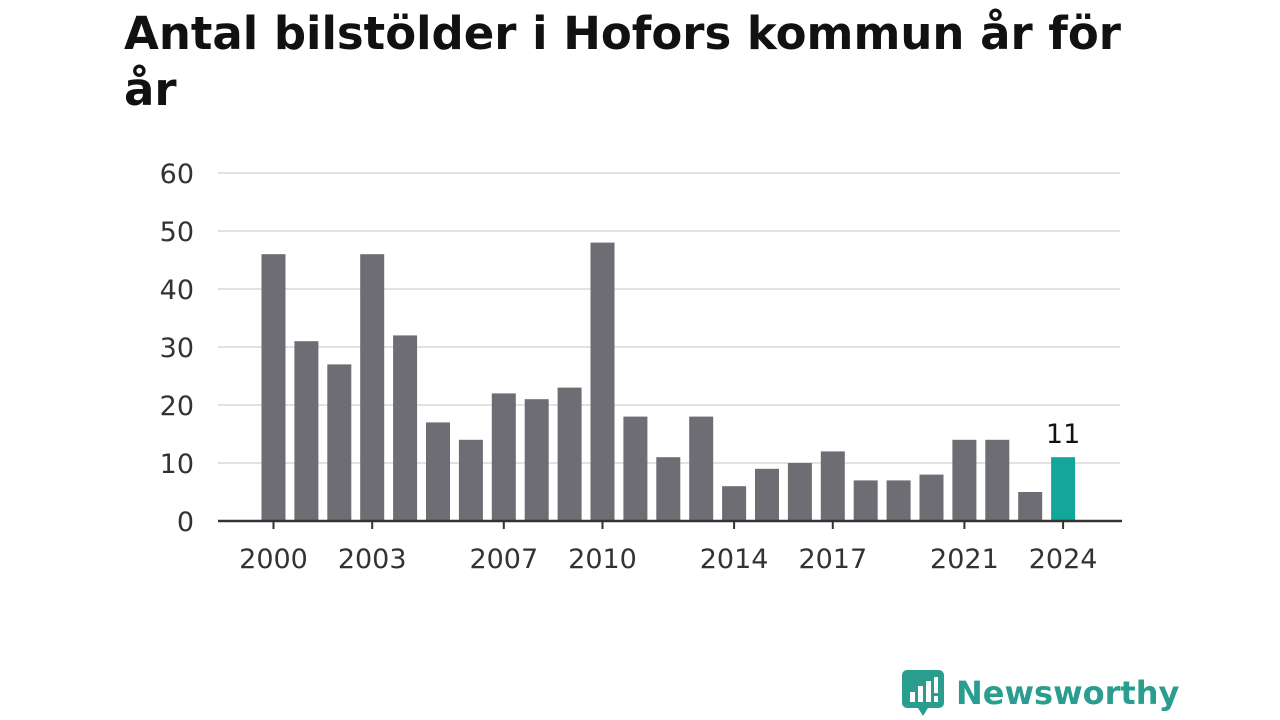 This screenshot has height=720, width=1280. Describe the element at coordinates (734, 503) in the screenshot. I see `bar-2014` at that location.